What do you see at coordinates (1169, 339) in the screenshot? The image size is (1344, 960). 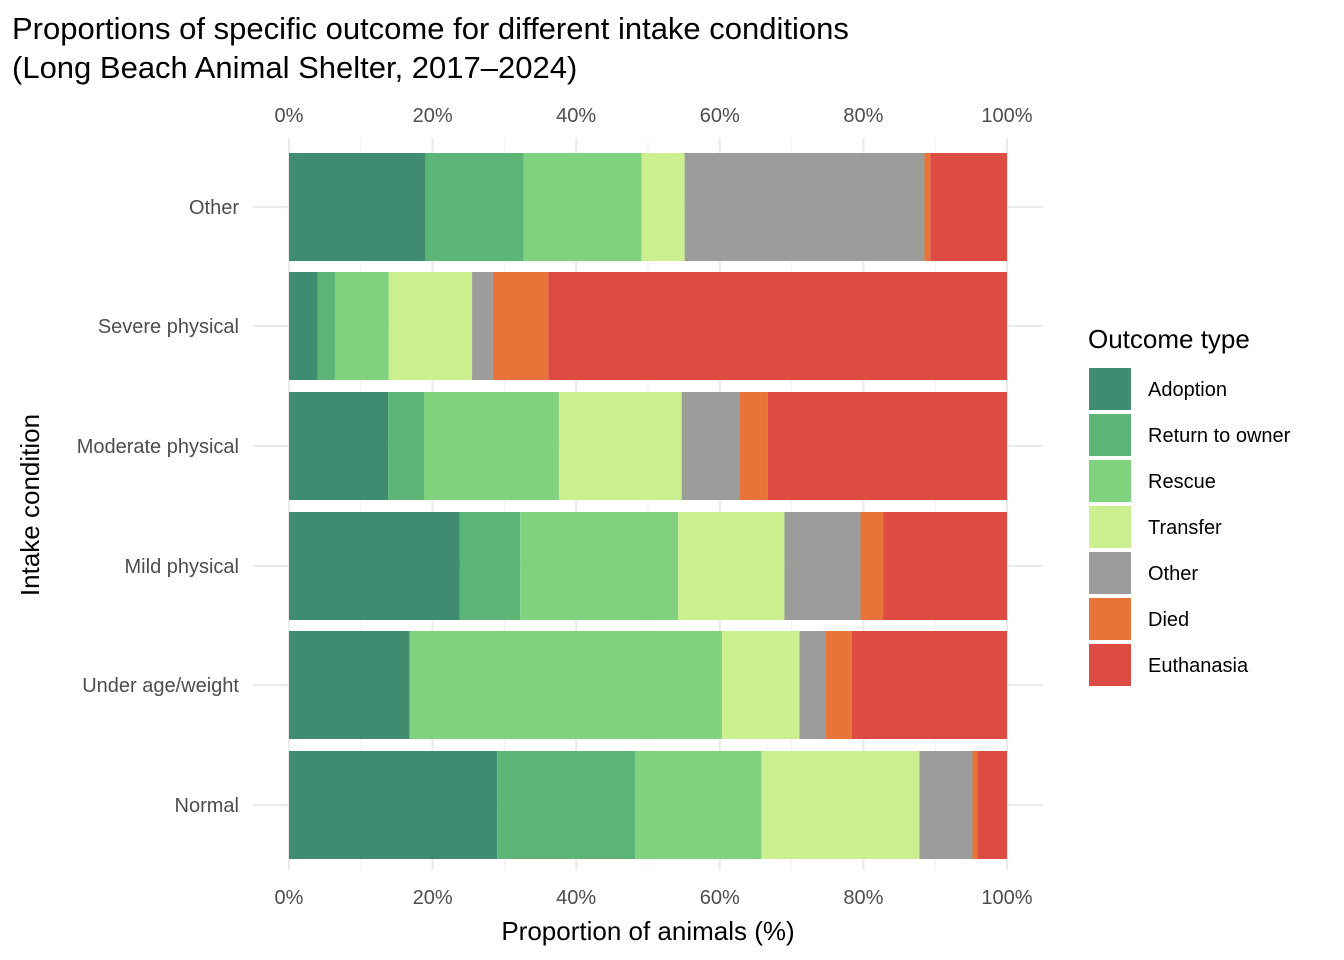 I see `legend-title: Outcome type` at bounding box center [1169, 339].